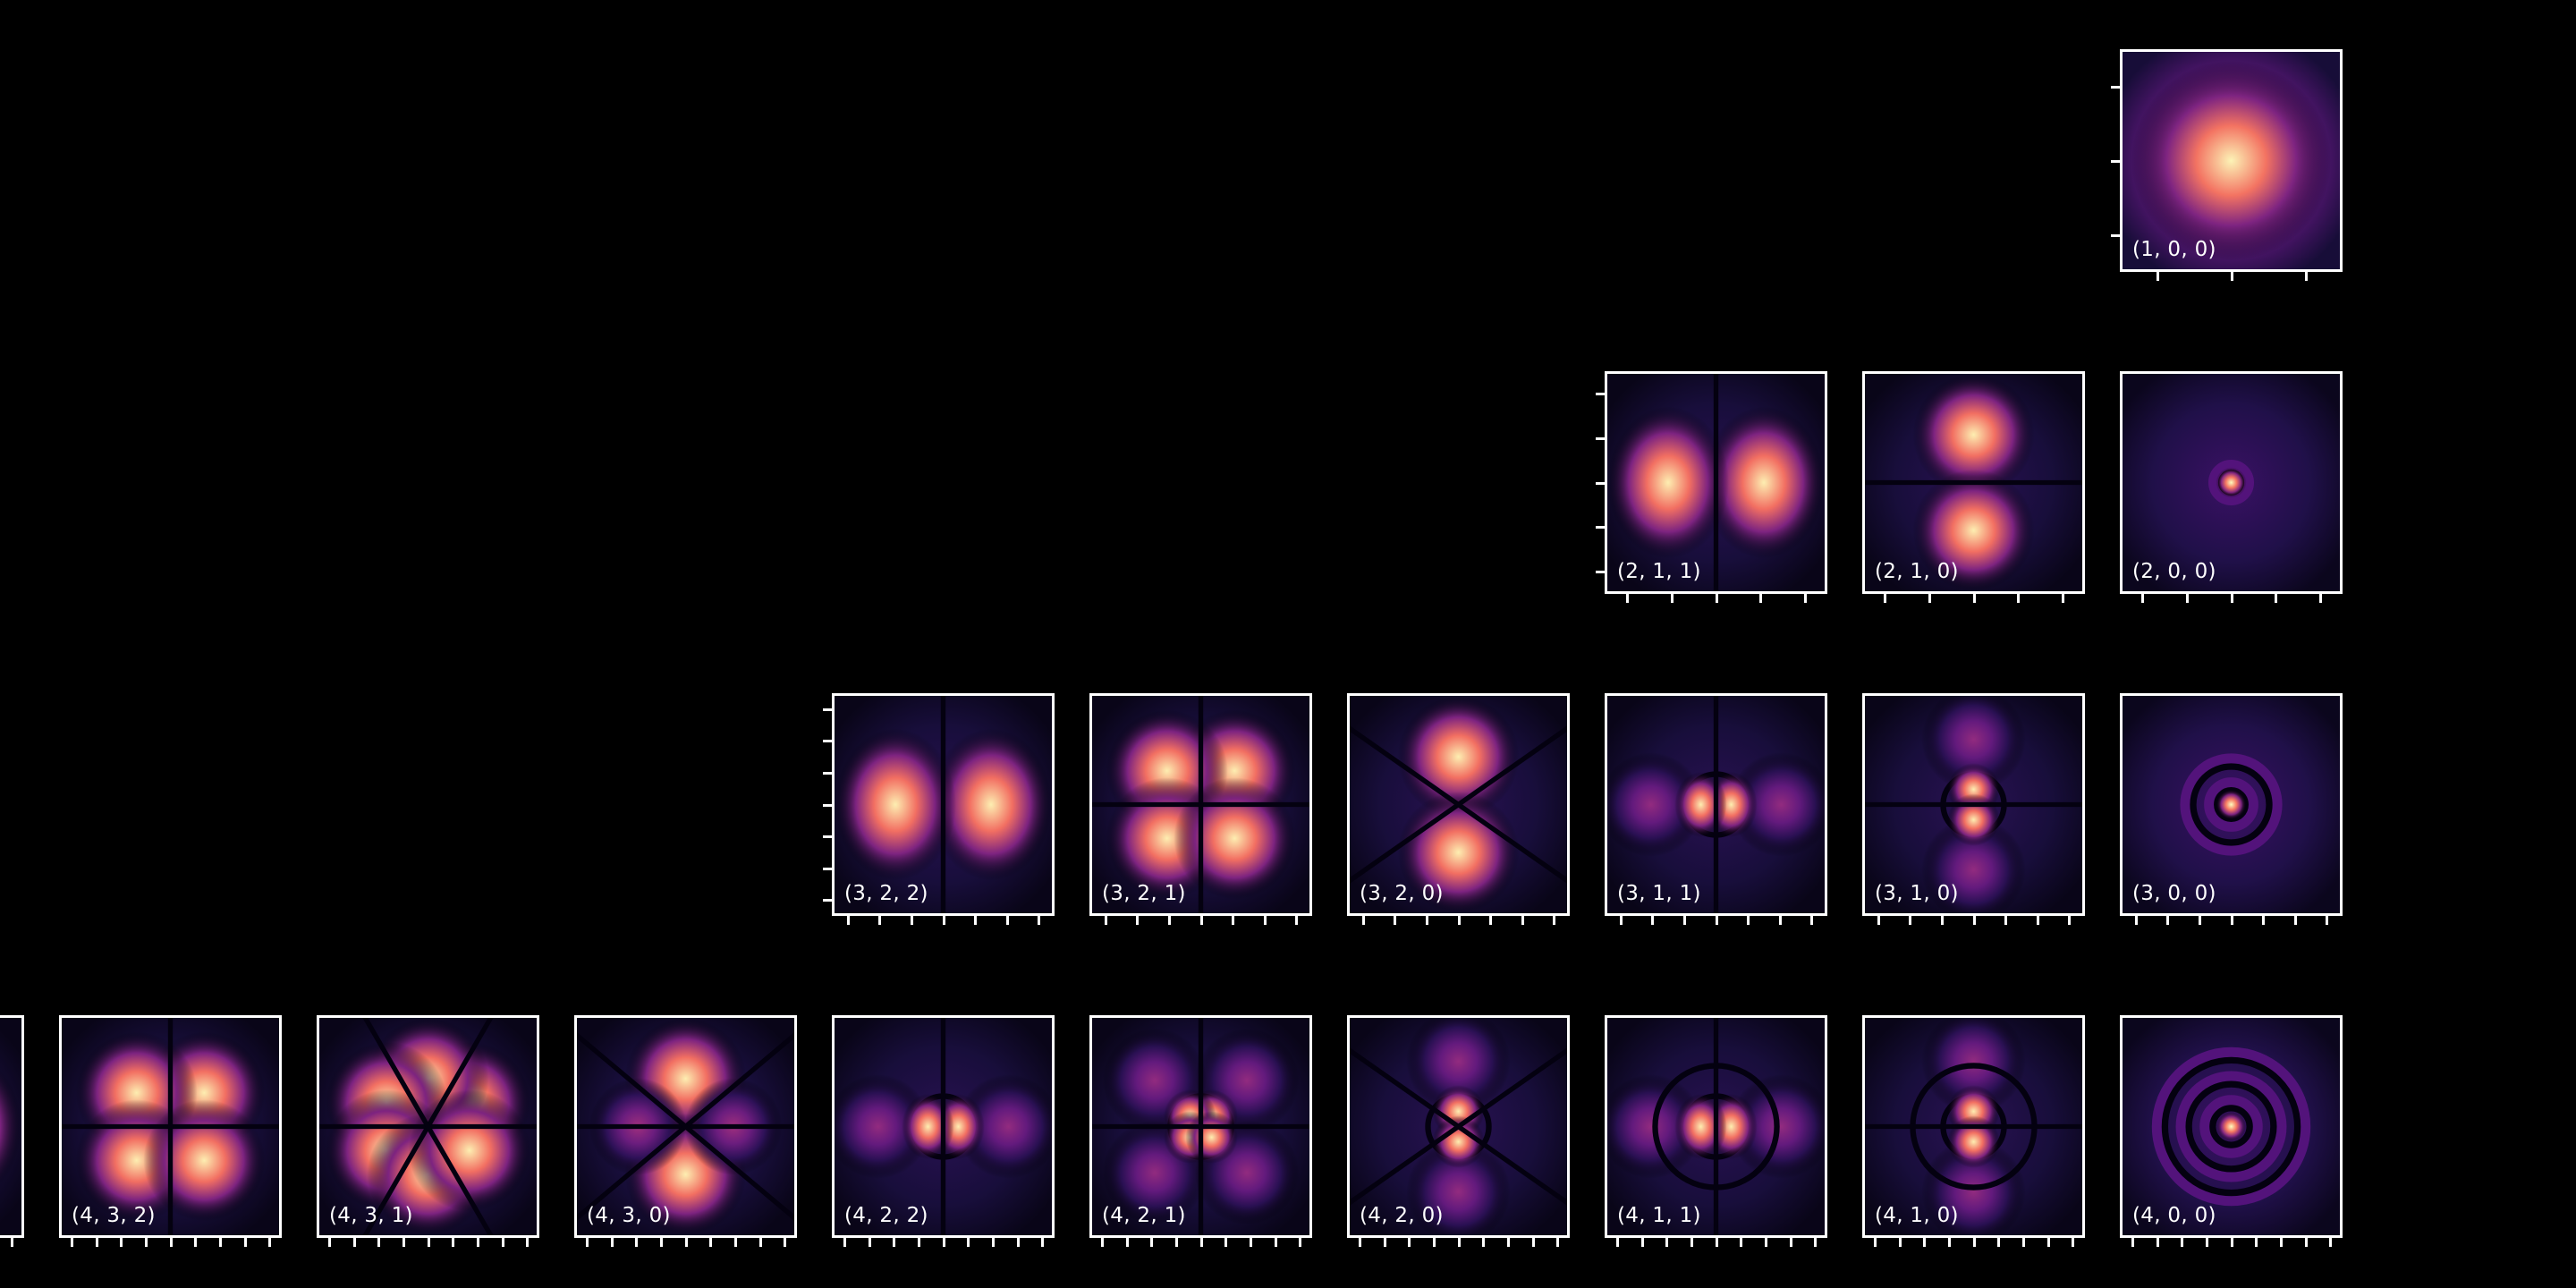  Describe the element at coordinates (2174, 571) in the screenshot. I see `quantum-numbers-label: (2, 0, 0)` at that location.